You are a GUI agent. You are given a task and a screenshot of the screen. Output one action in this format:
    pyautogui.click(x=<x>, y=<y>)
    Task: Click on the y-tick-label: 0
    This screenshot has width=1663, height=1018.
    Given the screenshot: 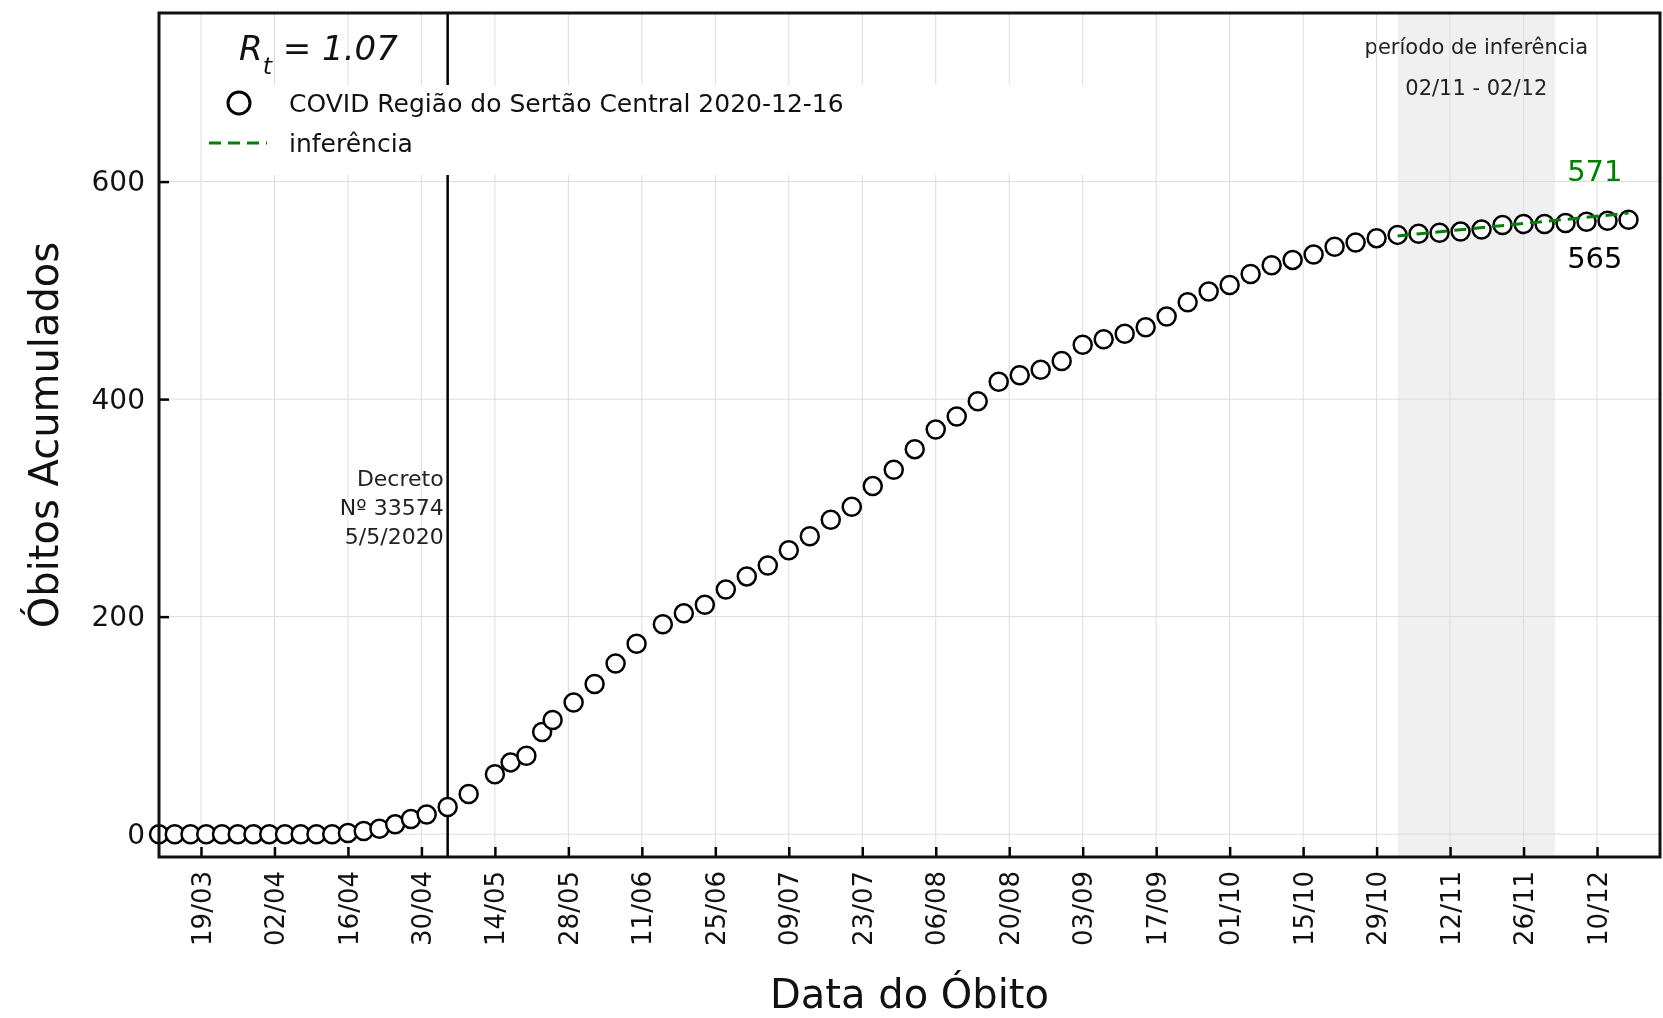 What is the action you would take?
    pyautogui.click(x=136, y=834)
    